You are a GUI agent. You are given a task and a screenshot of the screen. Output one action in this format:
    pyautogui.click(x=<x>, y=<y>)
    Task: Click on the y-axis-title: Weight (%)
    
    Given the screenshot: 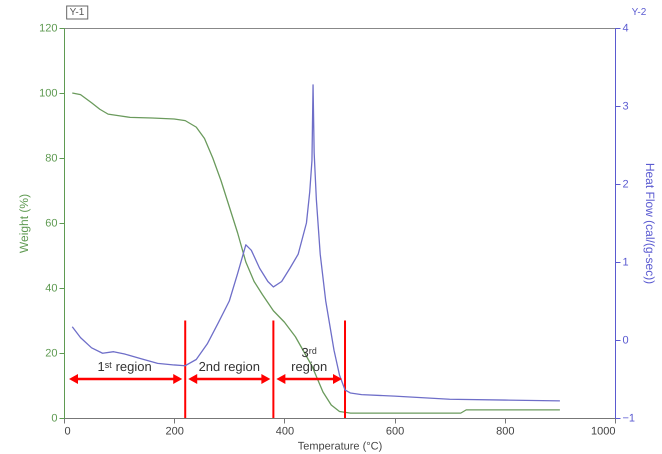 What is the action you would take?
    pyautogui.click(x=24, y=224)
    